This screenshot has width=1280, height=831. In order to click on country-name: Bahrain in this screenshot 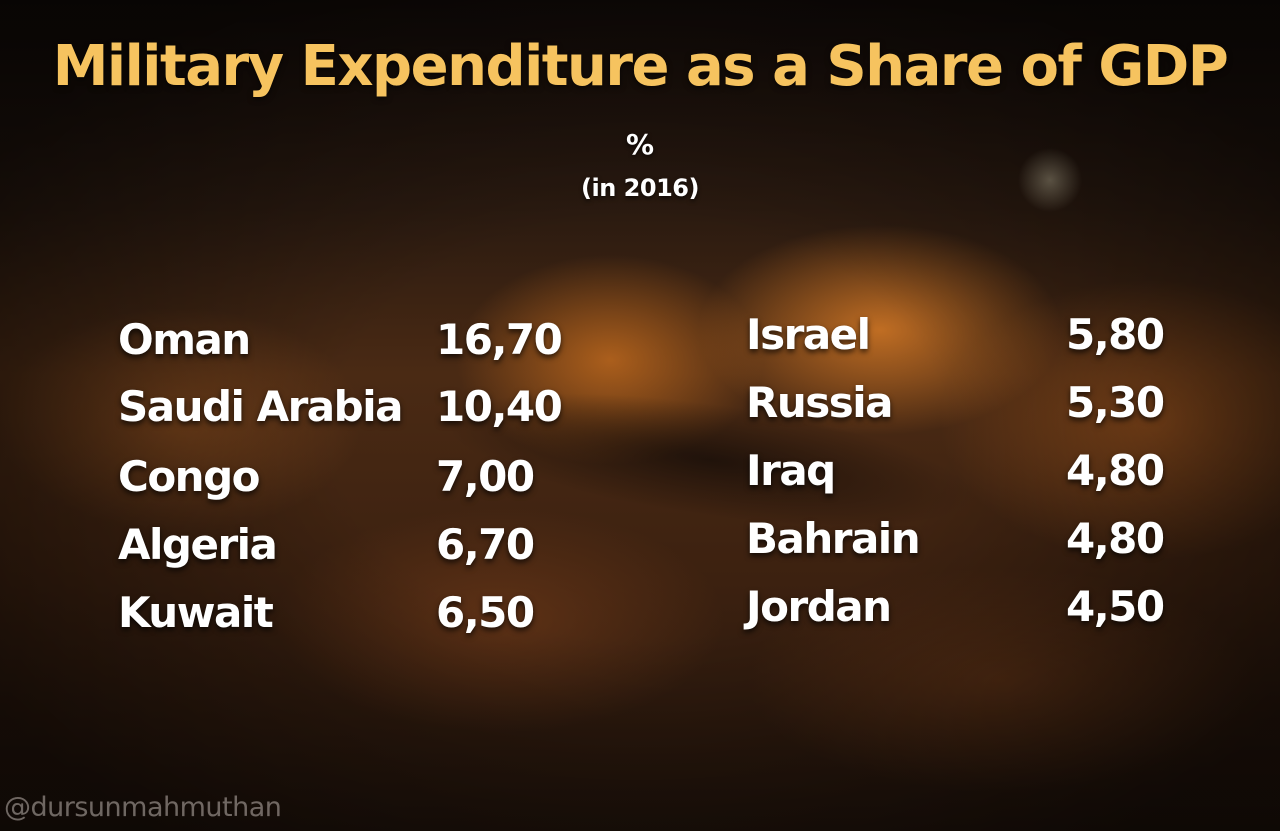, I will do `click(833, 538)`.